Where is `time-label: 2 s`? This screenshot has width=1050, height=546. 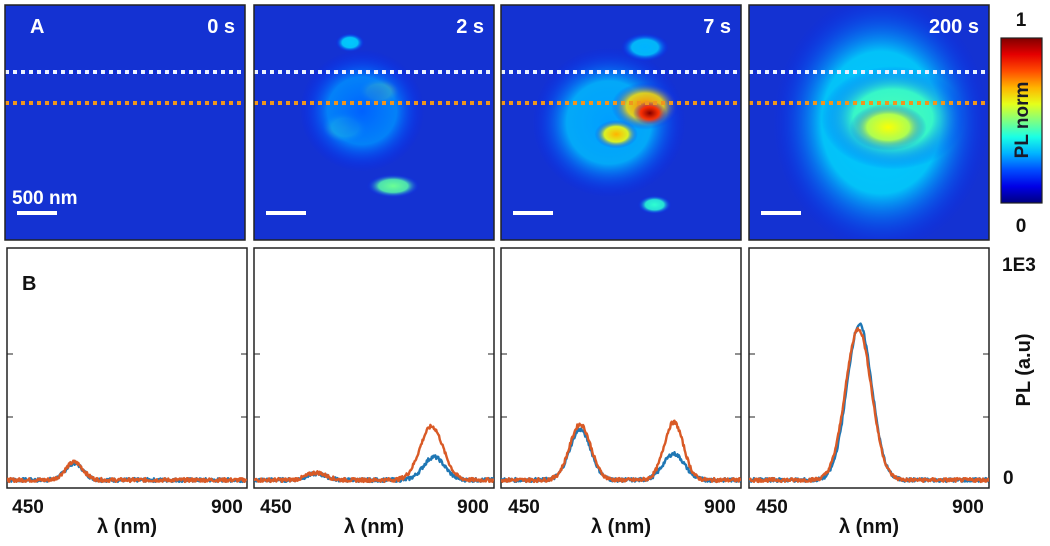
time-label: 2 s is located at coordinates (470, 27).